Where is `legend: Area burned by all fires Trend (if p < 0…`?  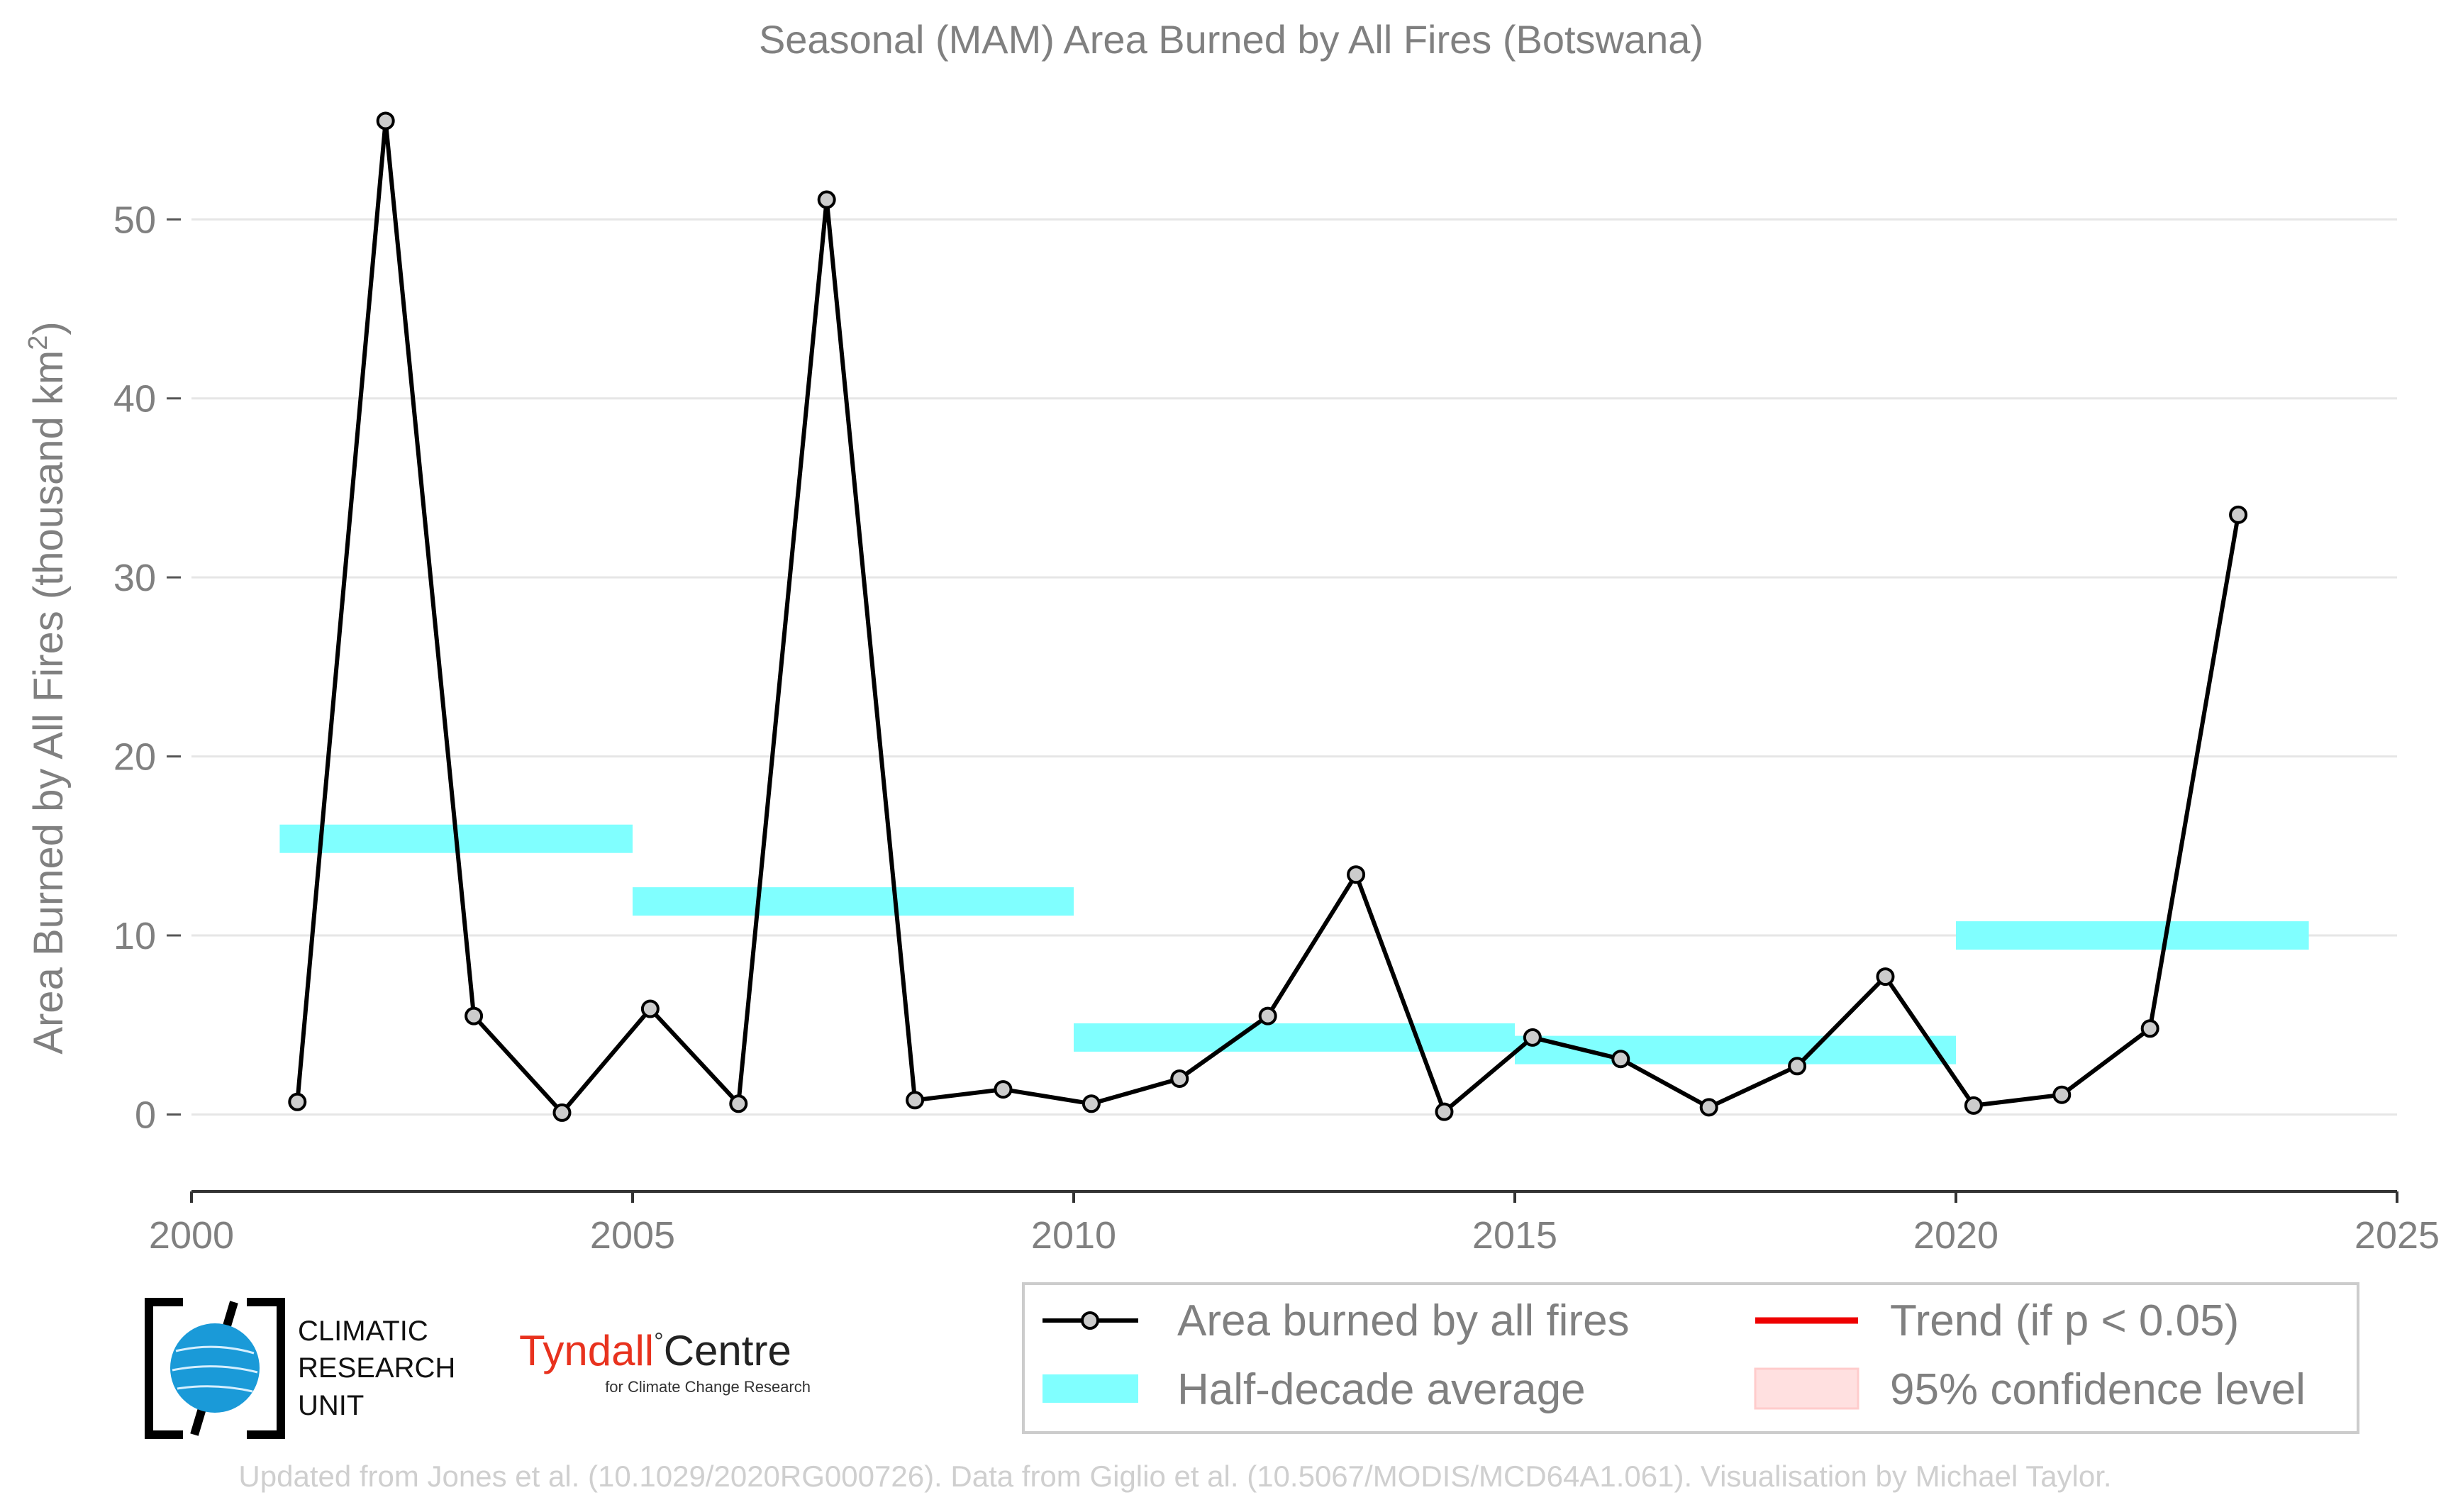 legend: Area burned by all fires Trend (if p < 0… is located at coordinates (1691, 1358).